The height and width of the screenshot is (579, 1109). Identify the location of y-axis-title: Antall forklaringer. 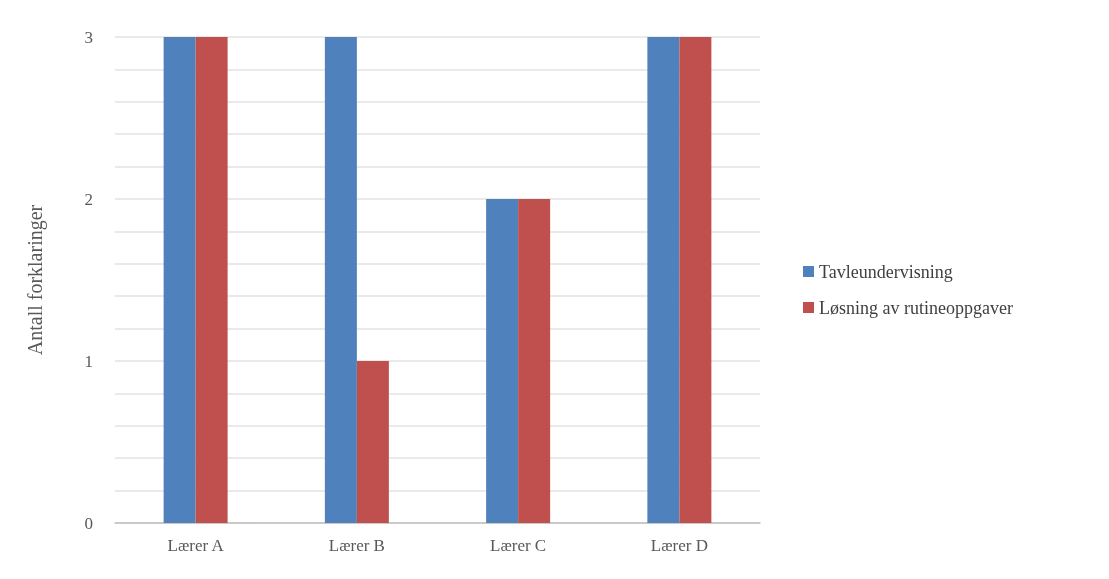
(35, 280).